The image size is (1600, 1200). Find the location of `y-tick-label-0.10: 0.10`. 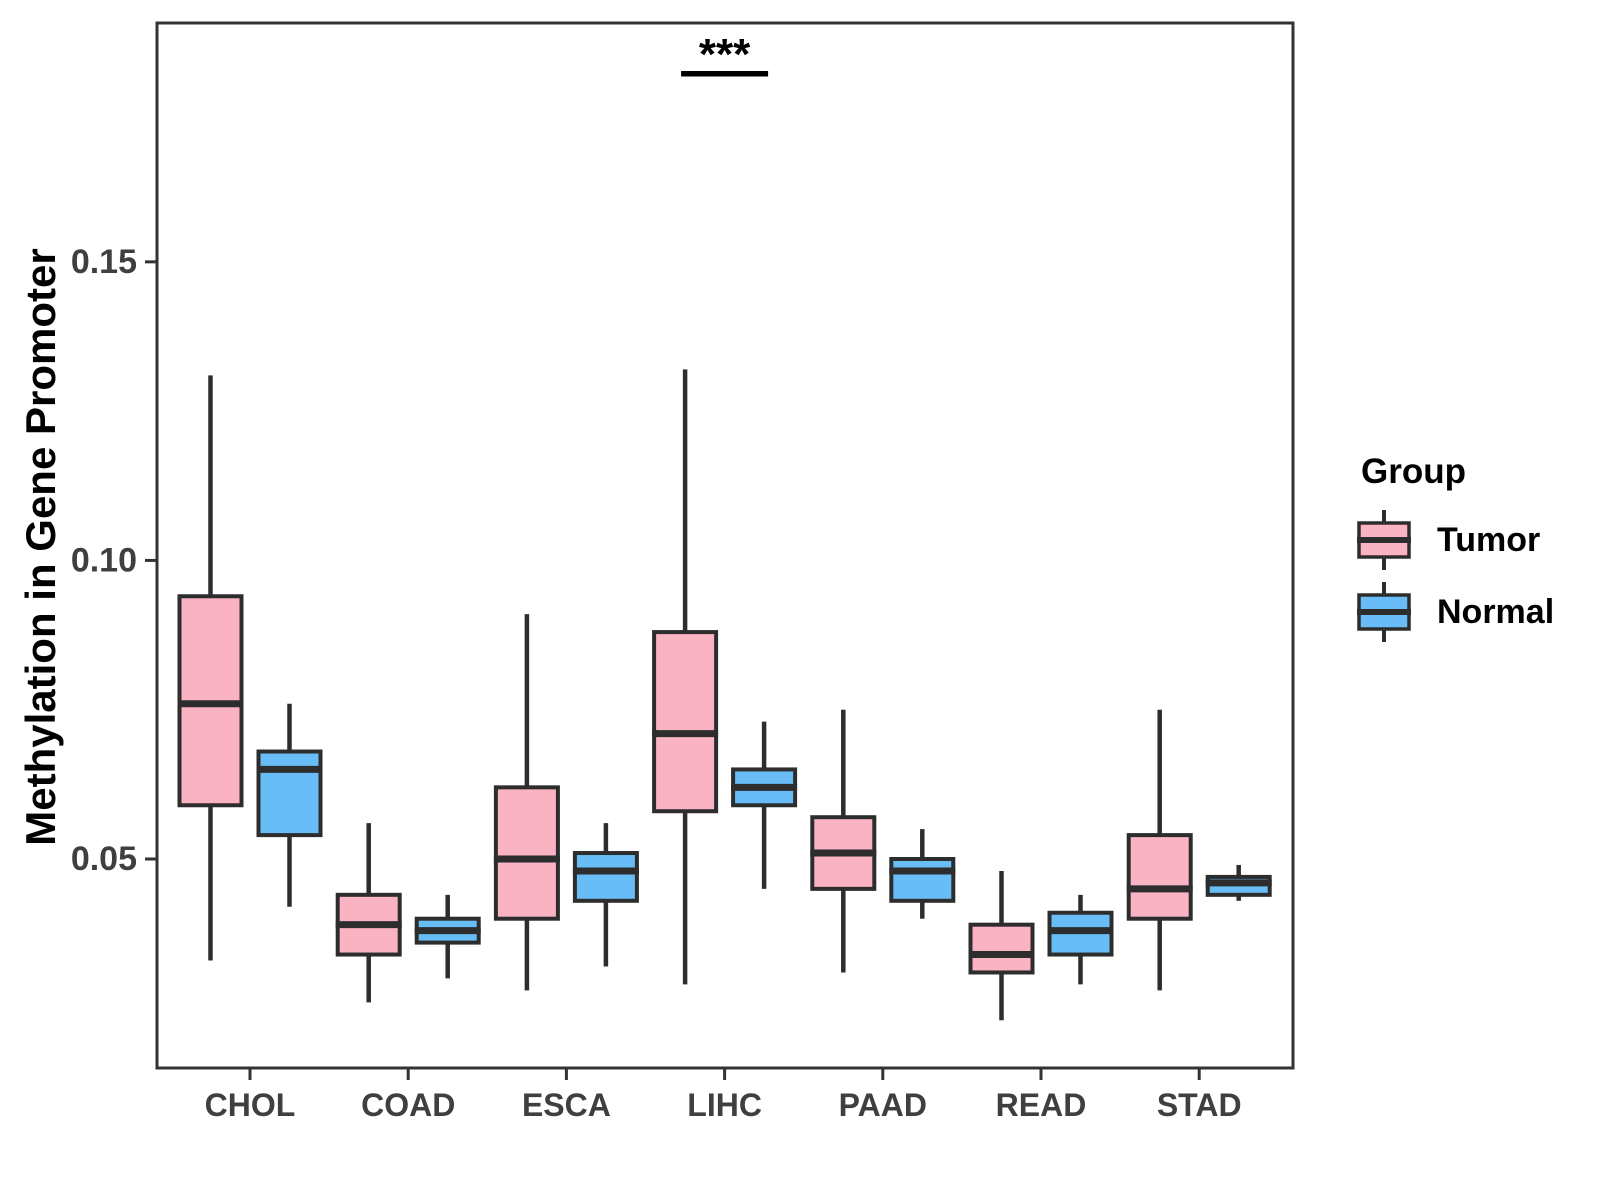

y-tick-label-0.10: 0.10 is located at coordinates (104, 560).